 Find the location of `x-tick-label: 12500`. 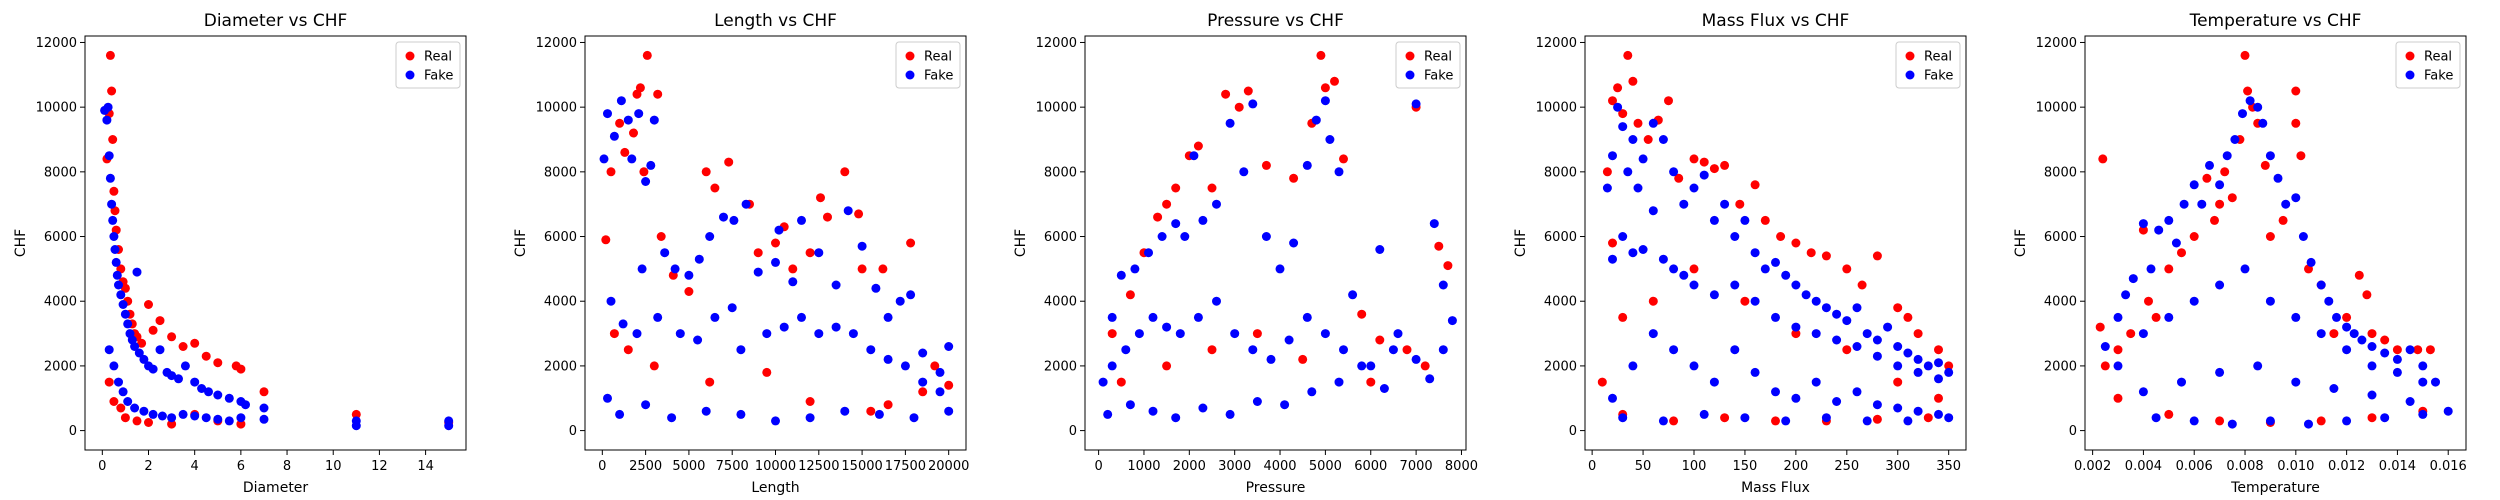

x-tick-label: 12500 is located at coordinates (818, 466).